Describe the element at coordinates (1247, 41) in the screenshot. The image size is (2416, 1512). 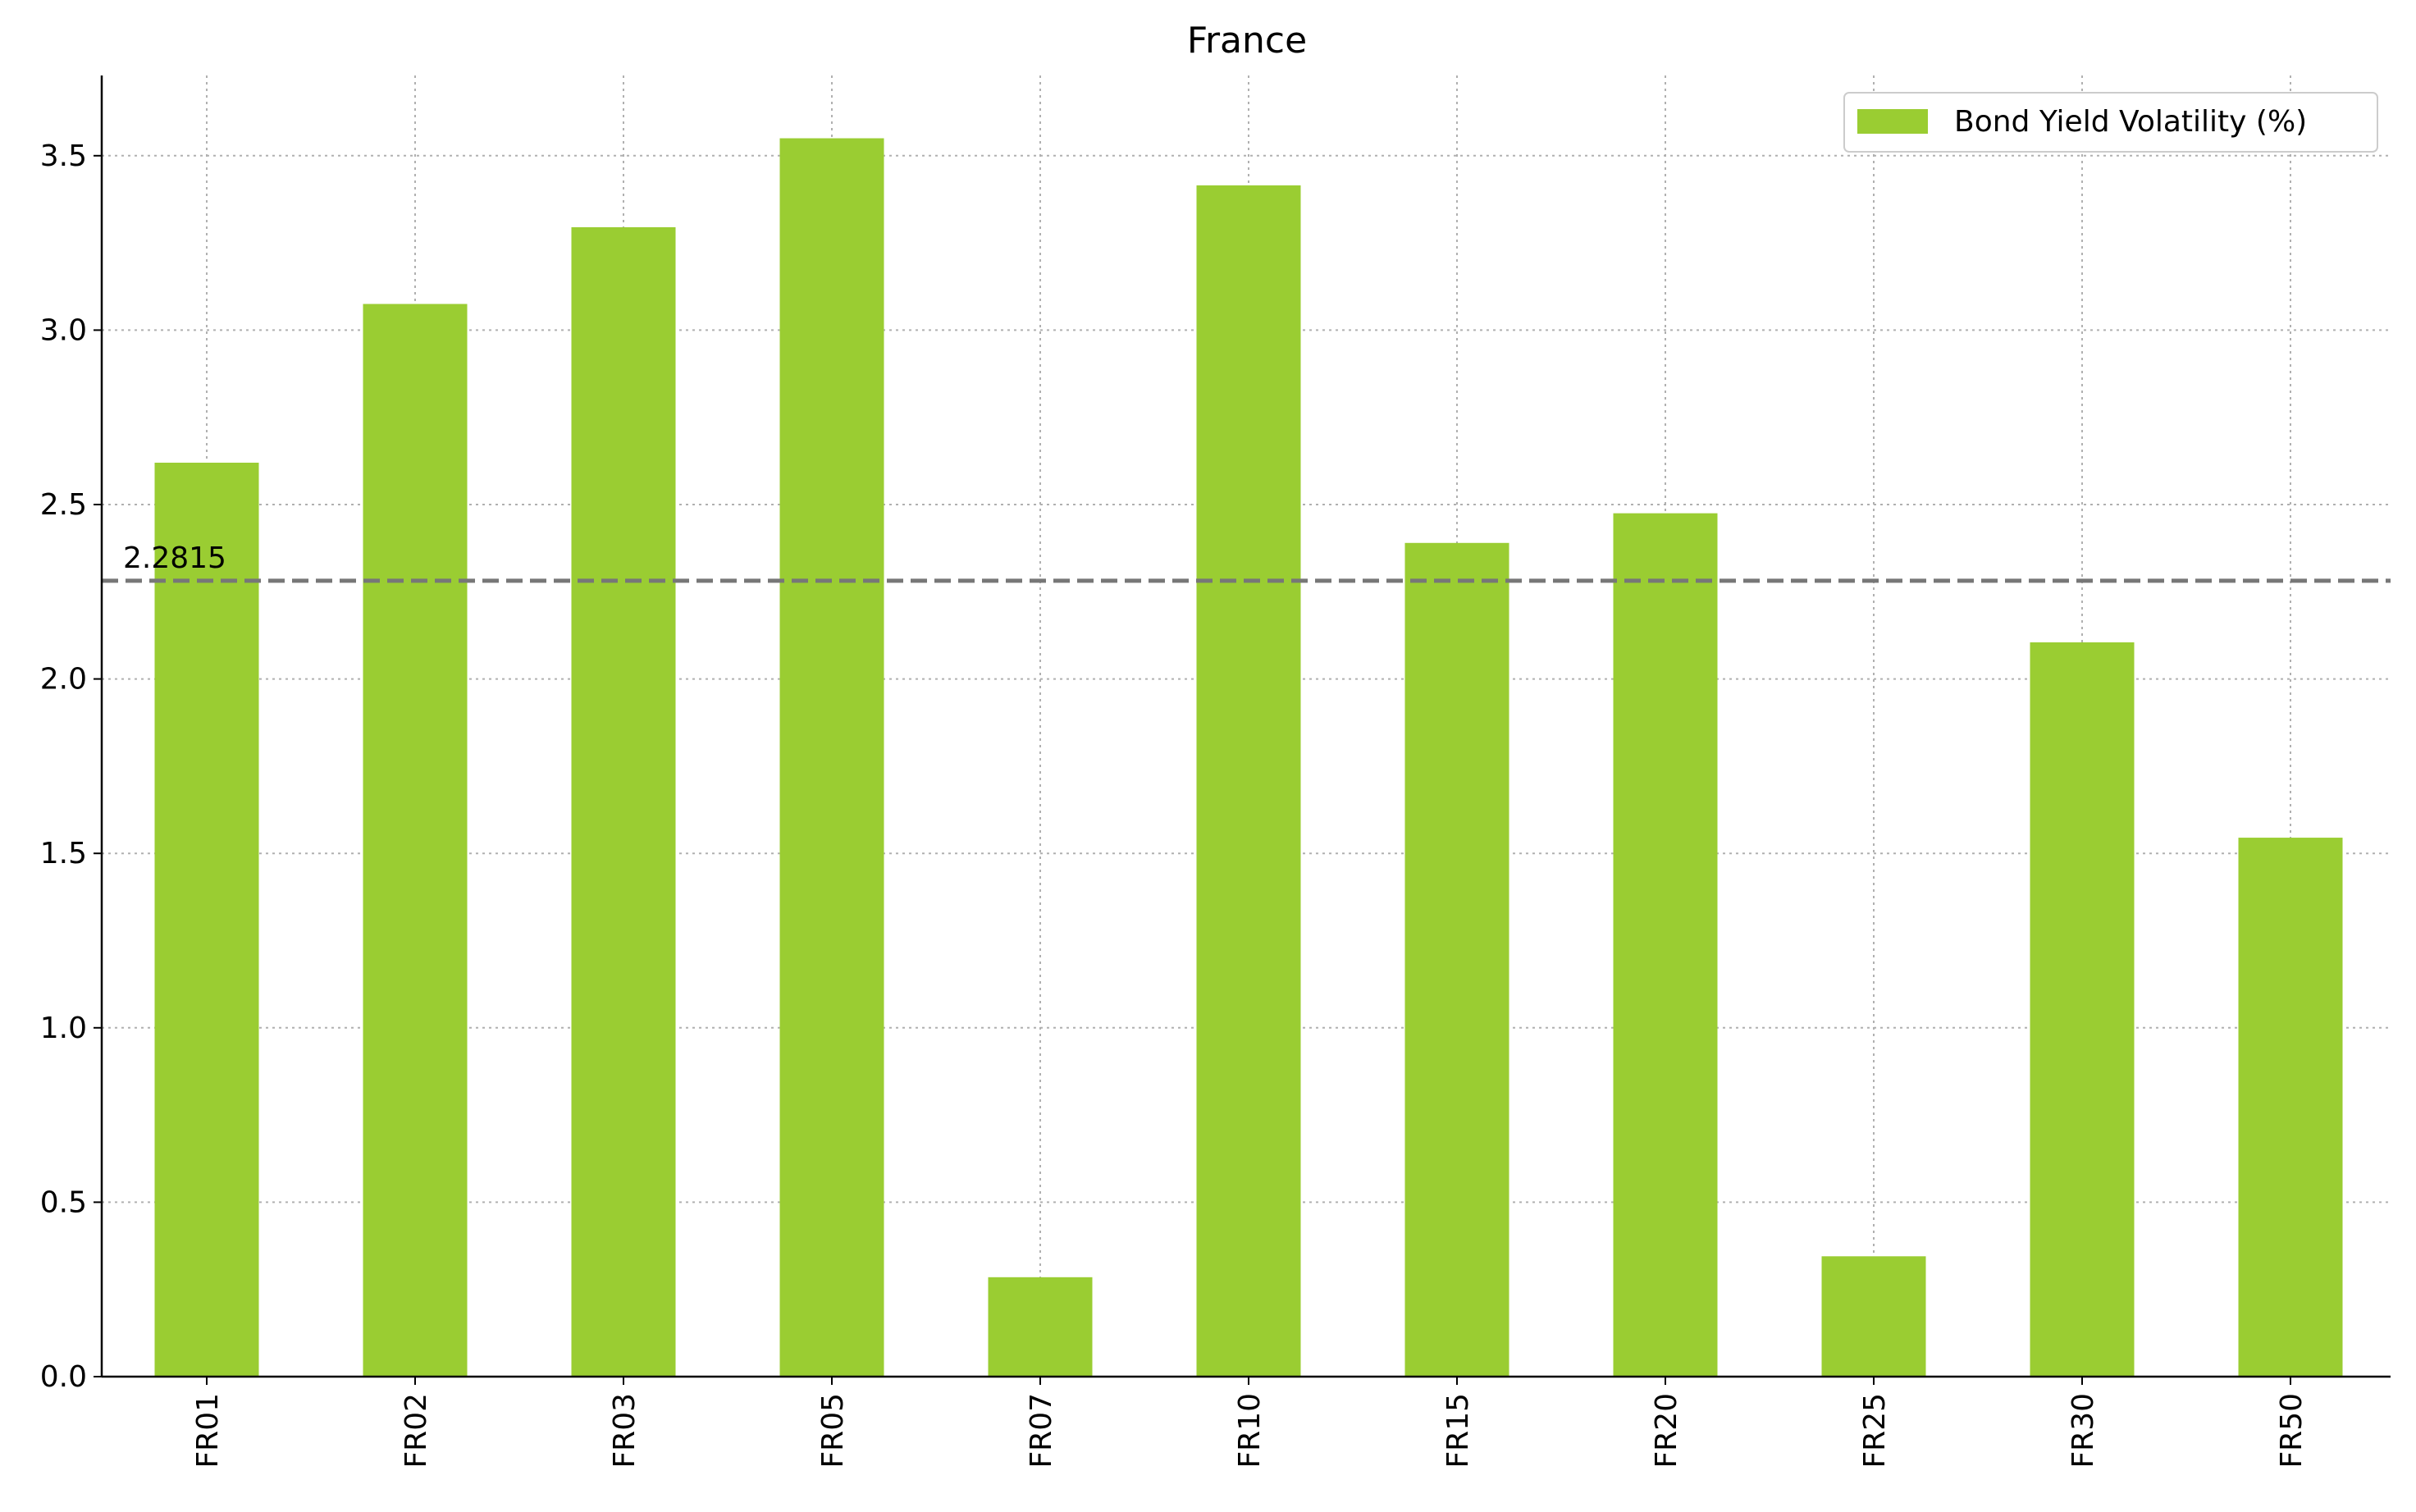
I see `chart-title: France` at that location.